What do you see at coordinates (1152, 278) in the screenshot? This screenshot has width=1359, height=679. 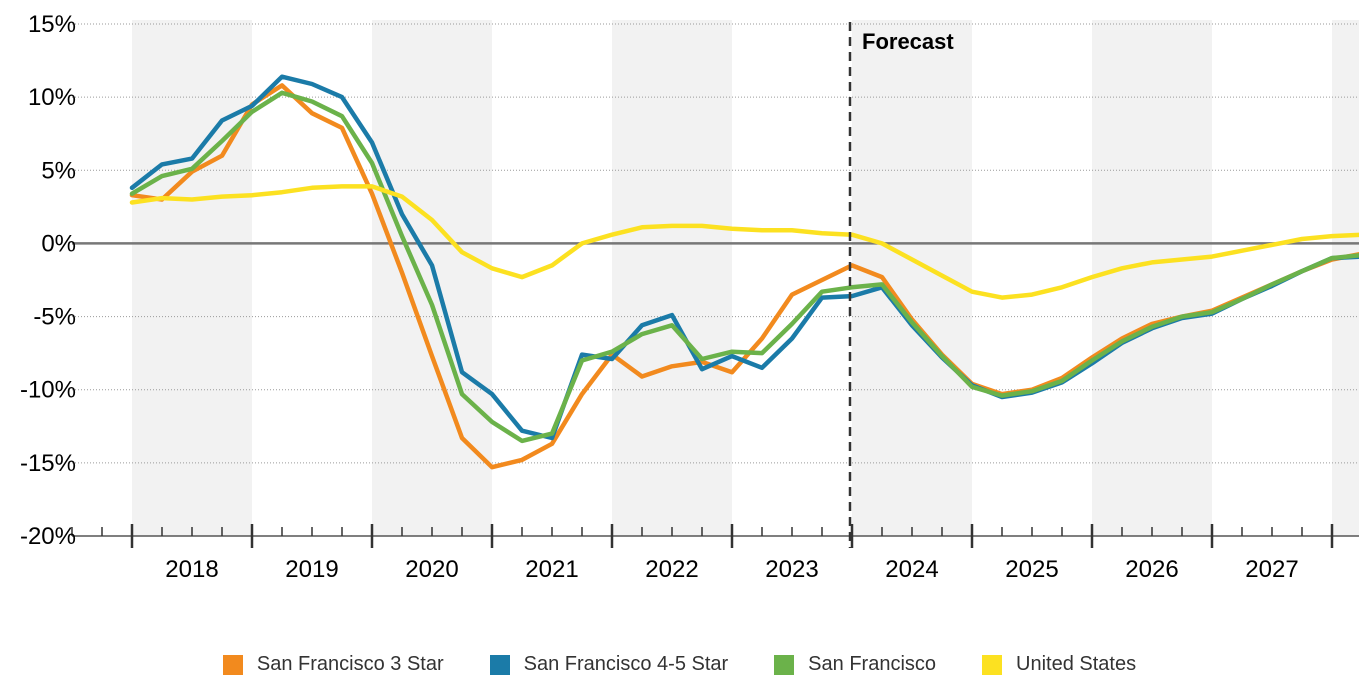 I see `year-band-2026` at bounding box center [1152, 278].